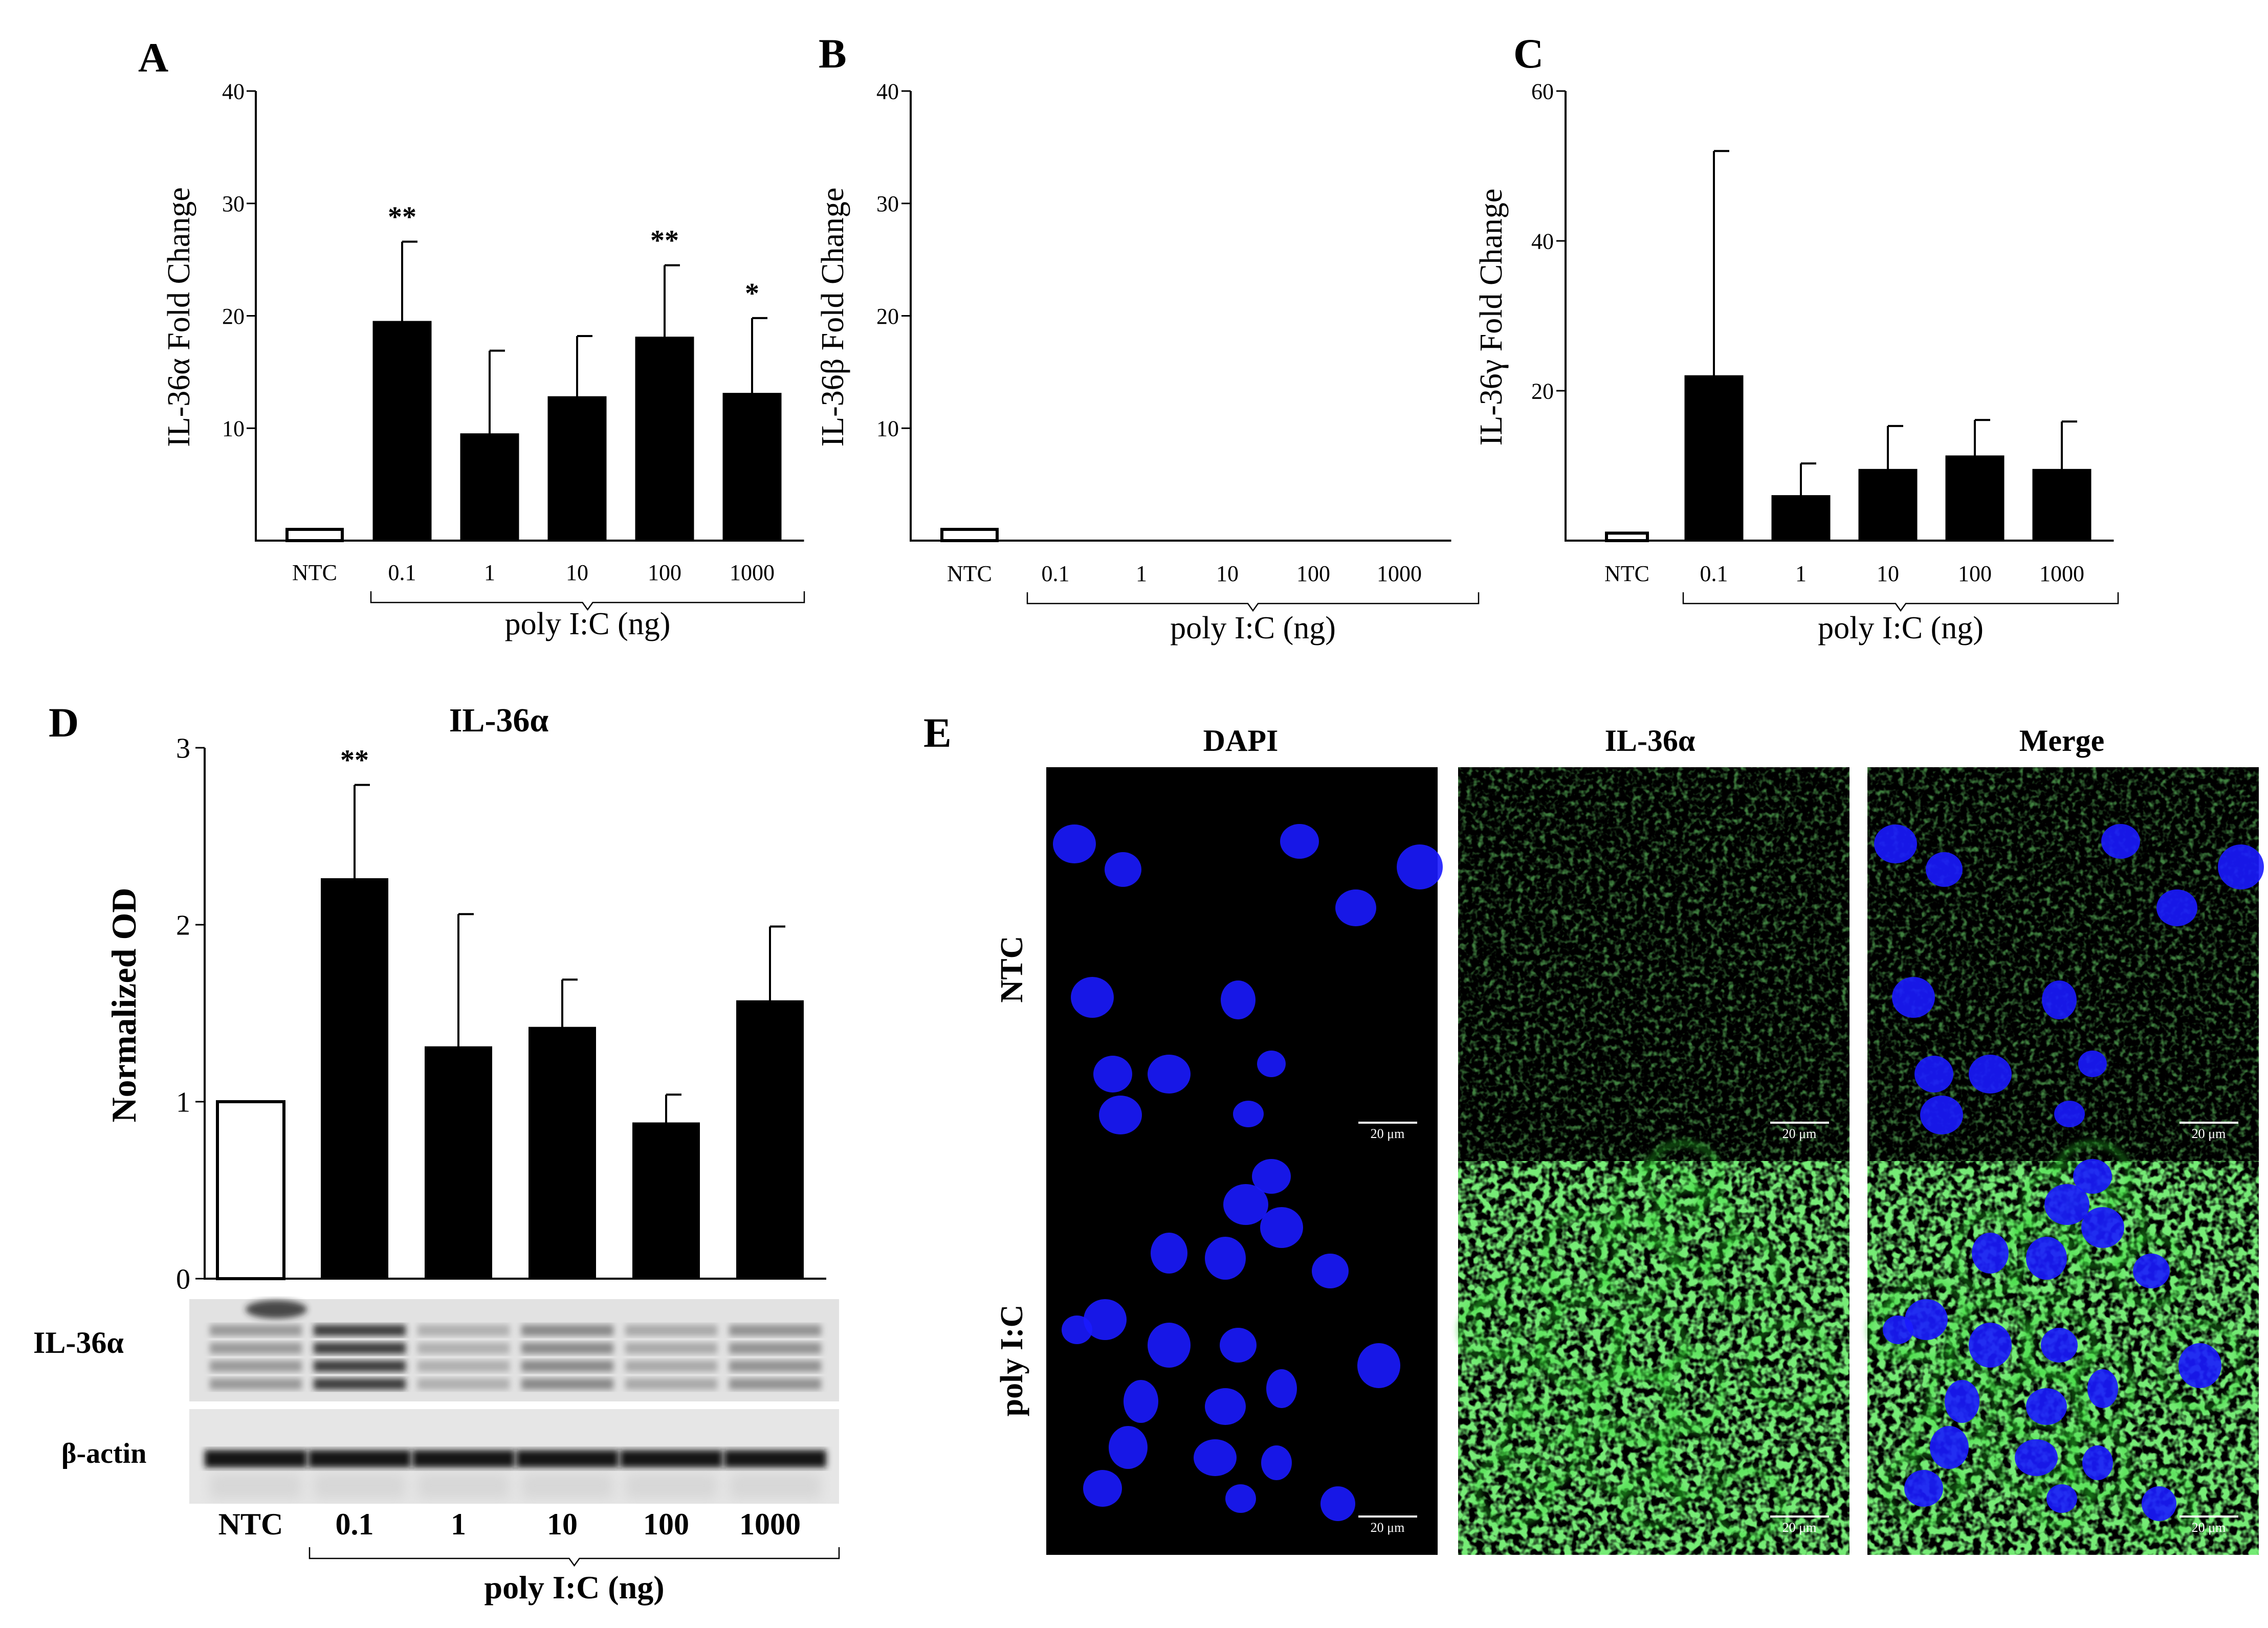 The image size is (2268, 1628). What do you see at coordinates (937, 732) in the screenshot?
I see `panel-letter-e: E` at bounding box center [937, 732].